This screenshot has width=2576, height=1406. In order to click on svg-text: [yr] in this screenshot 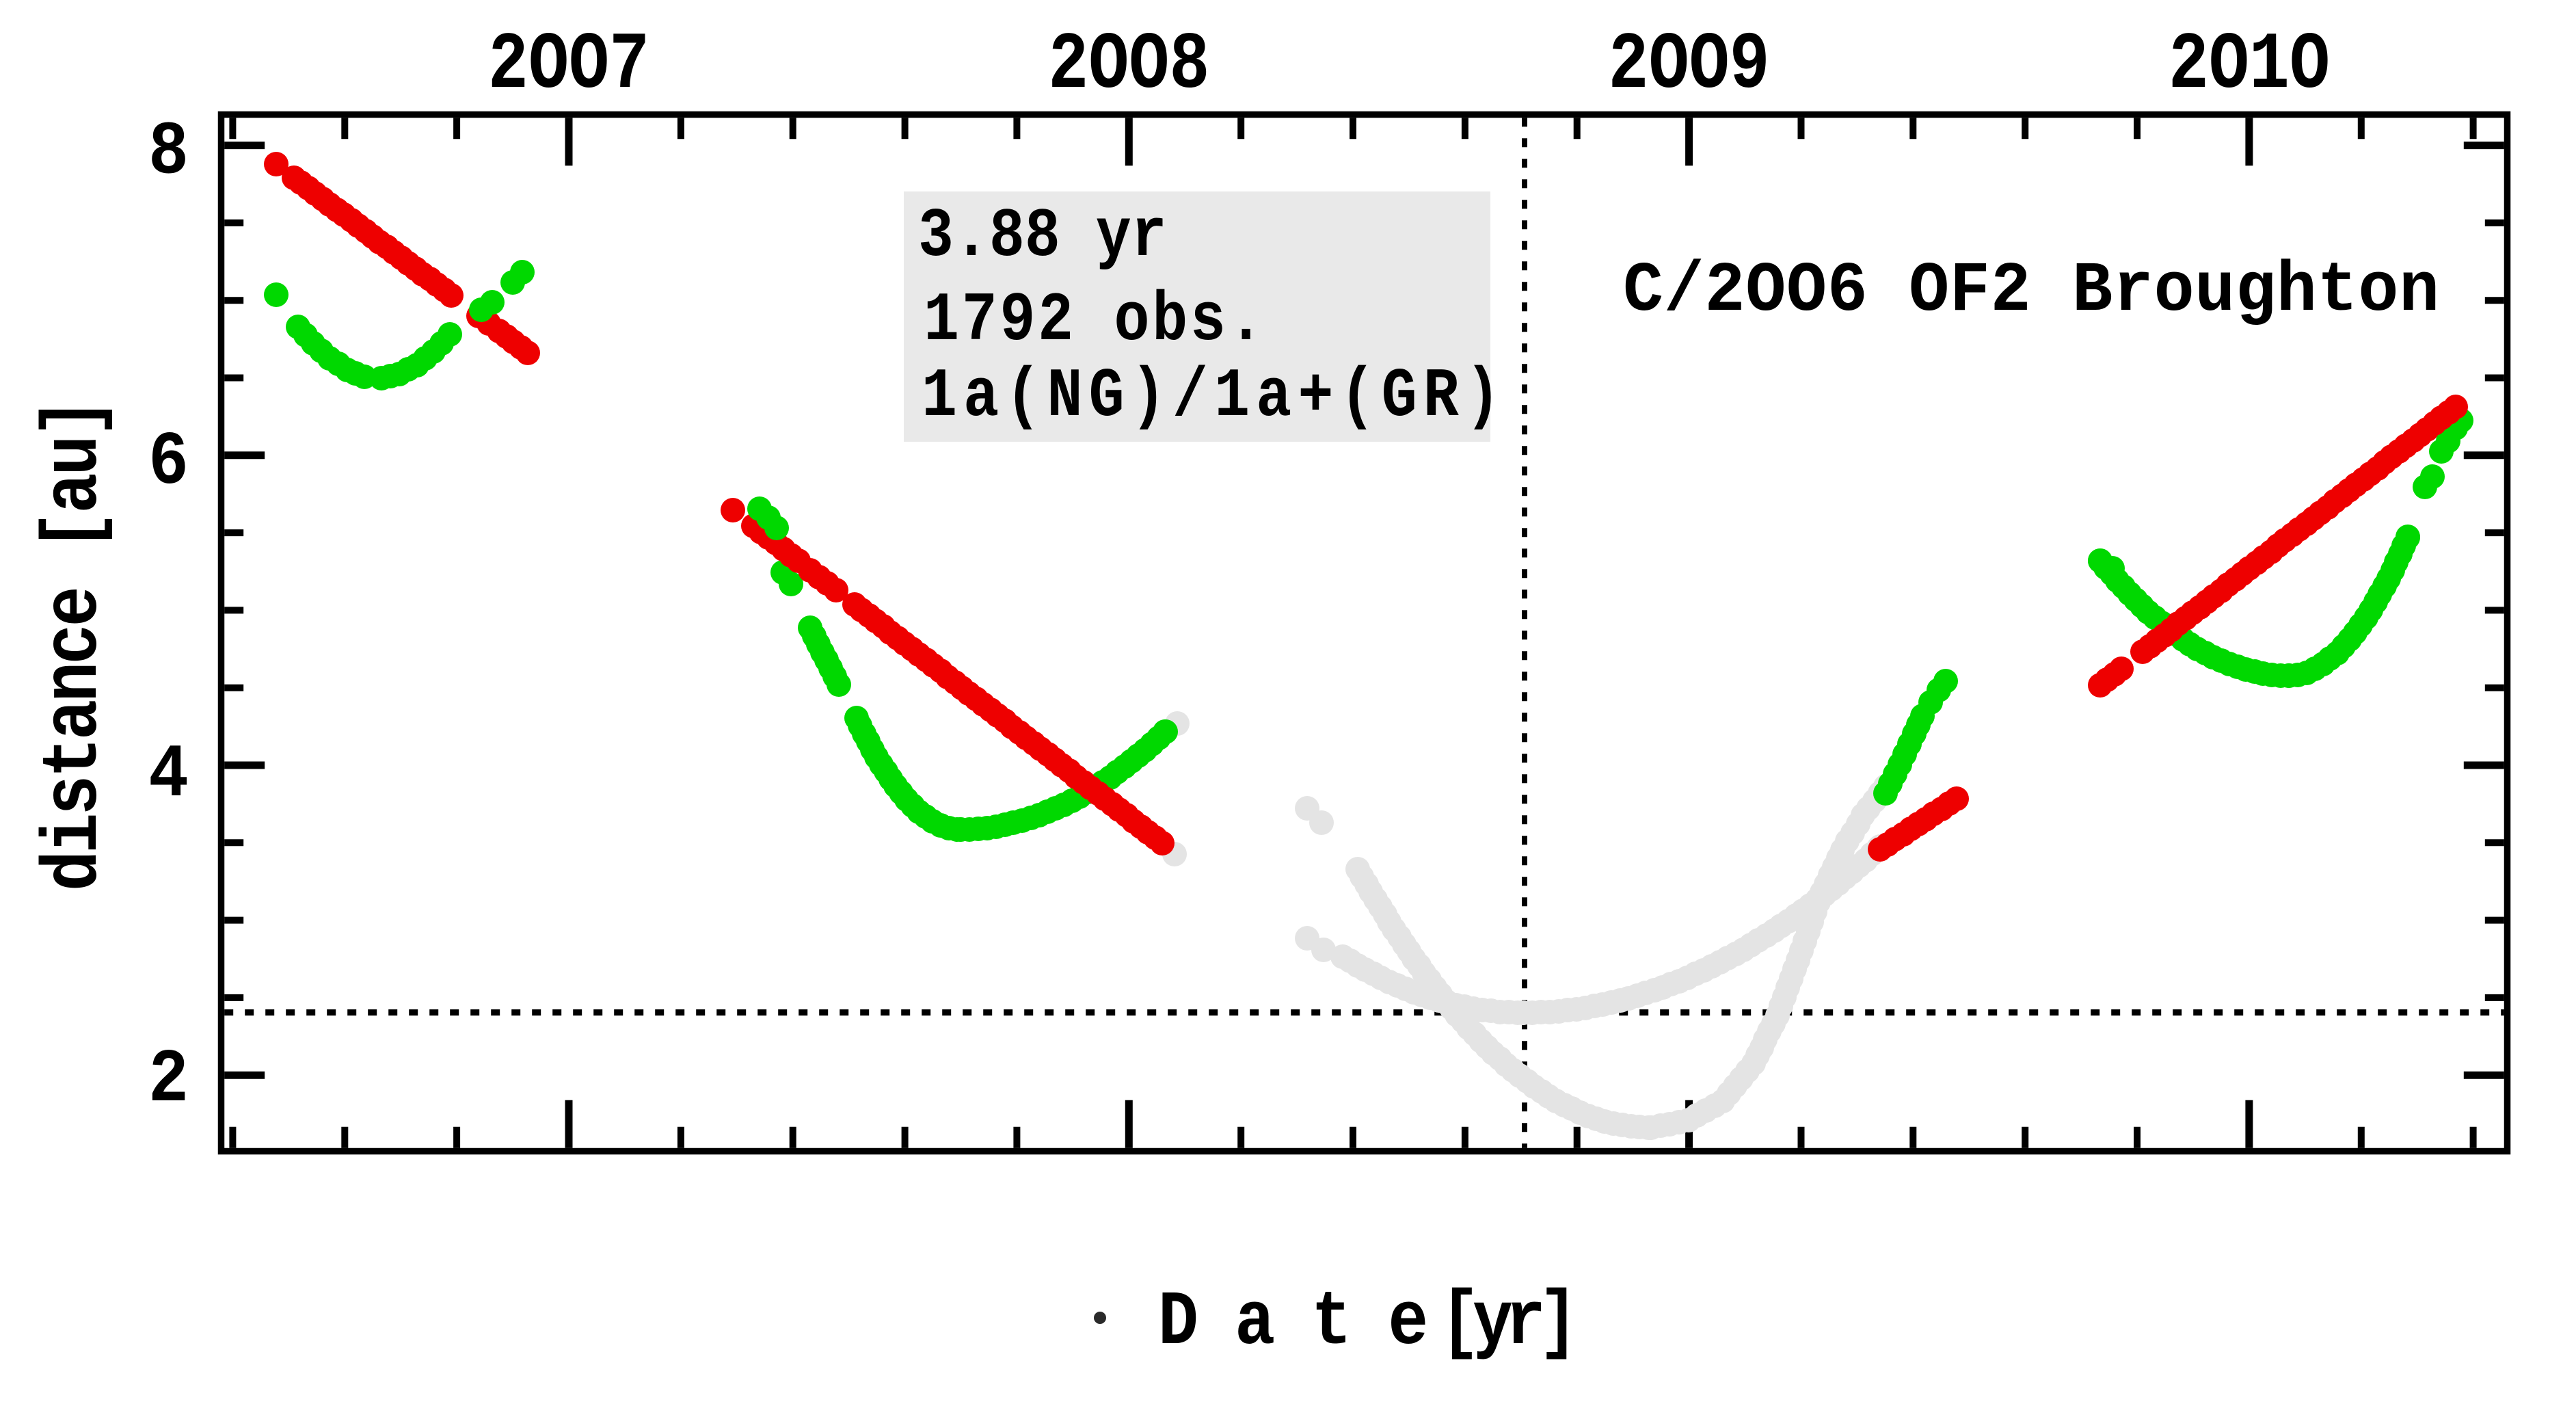, I will do `click(1505, 1322)`.